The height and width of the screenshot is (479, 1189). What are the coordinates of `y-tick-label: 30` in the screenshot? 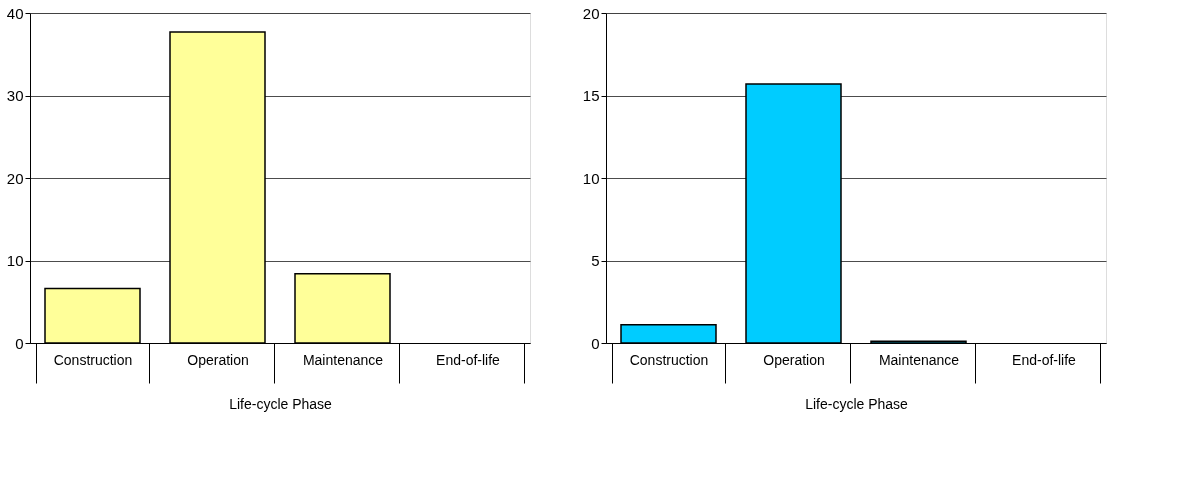 It's located at (15, 95).